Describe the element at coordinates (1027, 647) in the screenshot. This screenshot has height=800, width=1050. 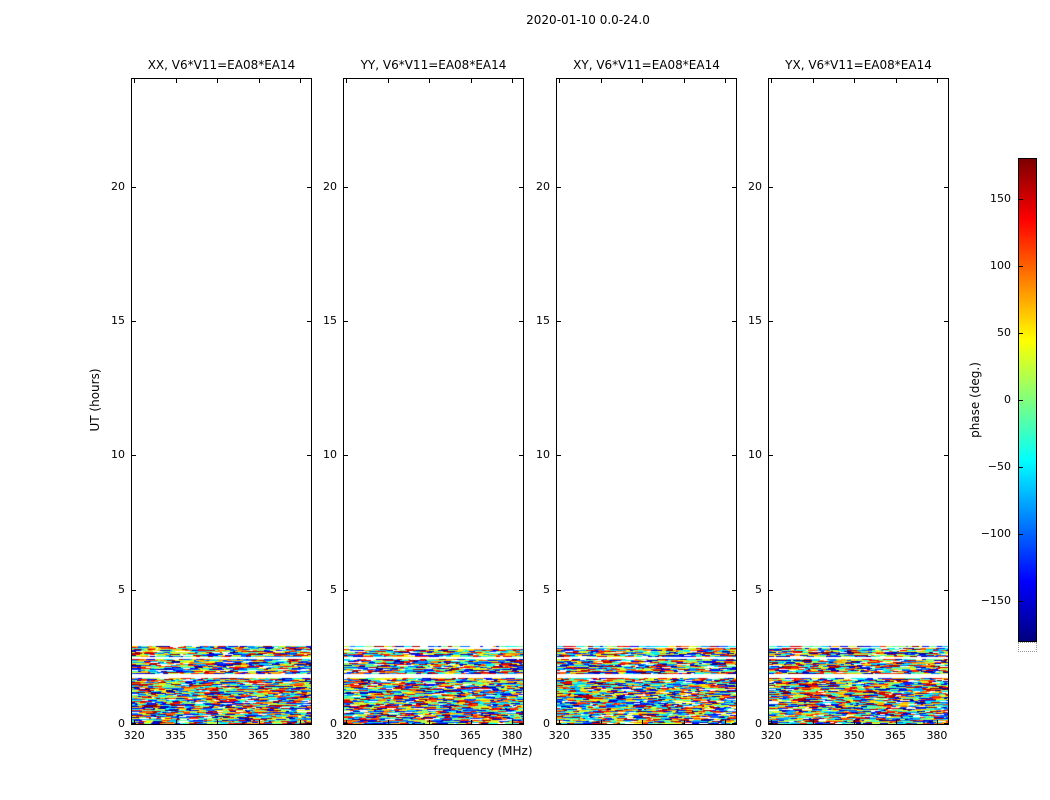
I see `colorbar-extension` at that location.